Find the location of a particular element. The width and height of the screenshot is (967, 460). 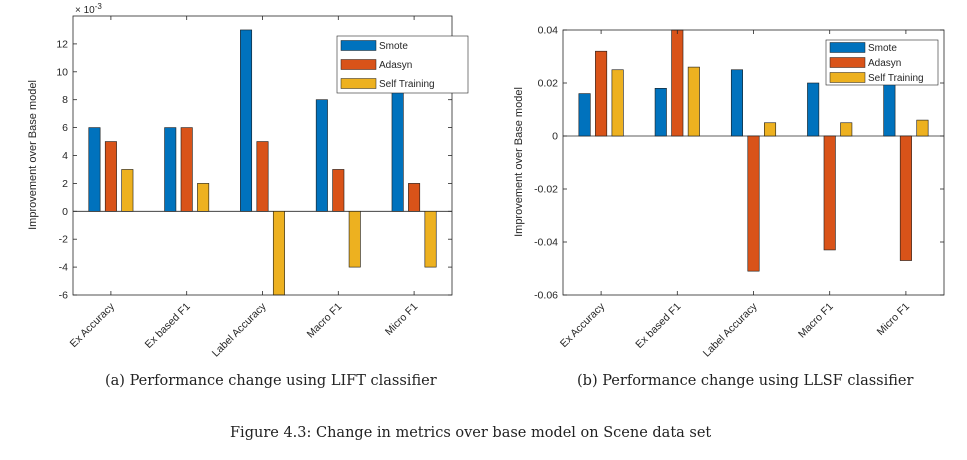

y-tick-label: -4 is located at coordinates (63, 268).